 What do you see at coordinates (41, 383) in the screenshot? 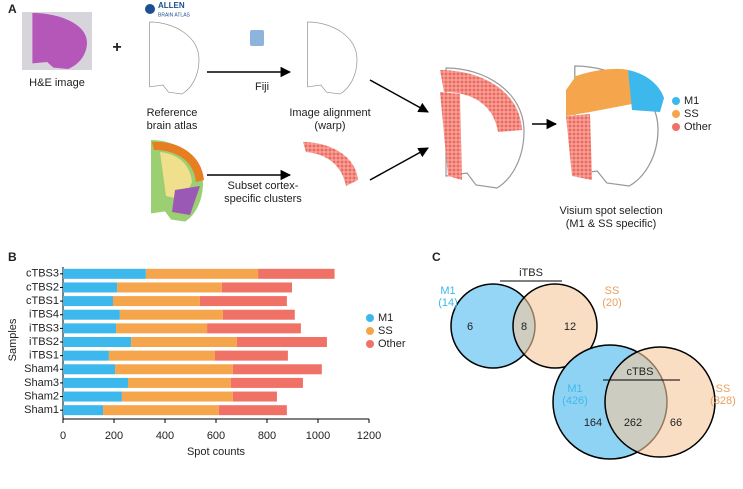
I see `y-tick-label: Sham3` at bounding box center [41, 383].